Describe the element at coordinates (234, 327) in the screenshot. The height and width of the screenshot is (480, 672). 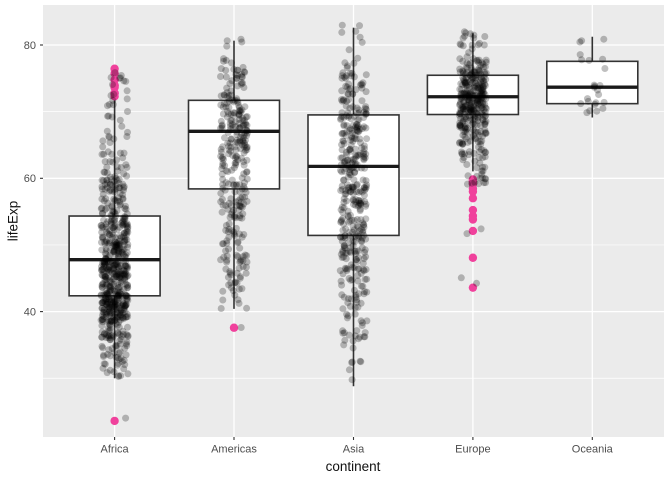
I see `outlier-point` at that location.